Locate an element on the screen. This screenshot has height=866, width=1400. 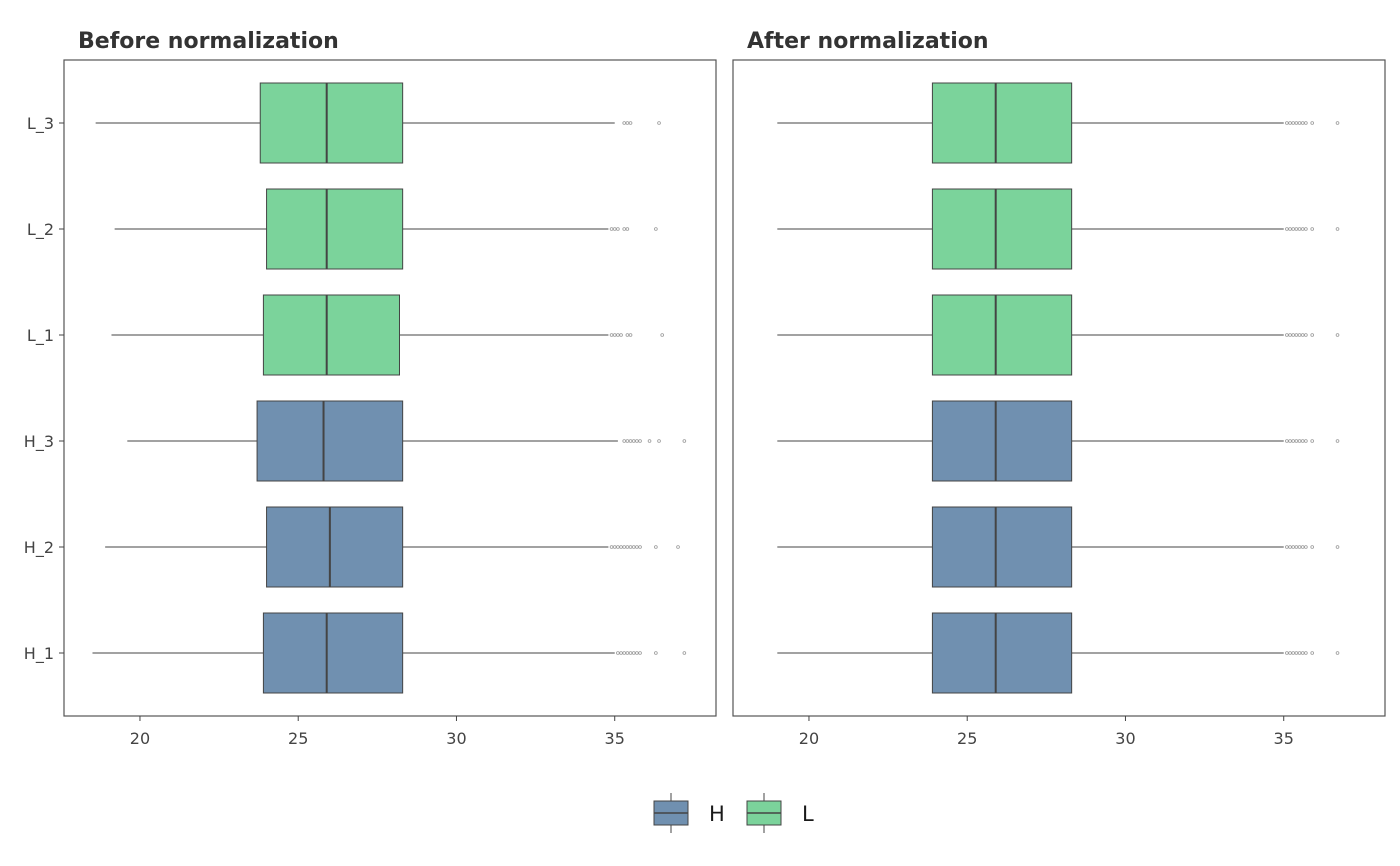
y-tick-label: L_2 is located at coordinates (40, 230).